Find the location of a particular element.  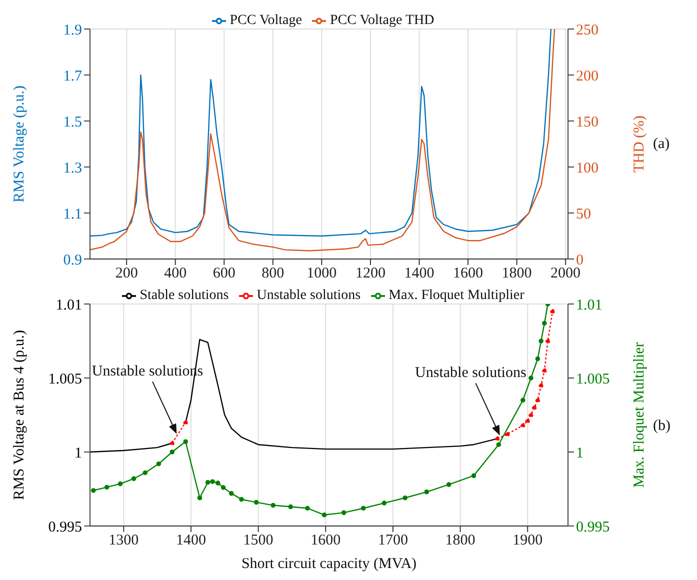

y2-tick-label: 100 is located at coordinates (587, 168).